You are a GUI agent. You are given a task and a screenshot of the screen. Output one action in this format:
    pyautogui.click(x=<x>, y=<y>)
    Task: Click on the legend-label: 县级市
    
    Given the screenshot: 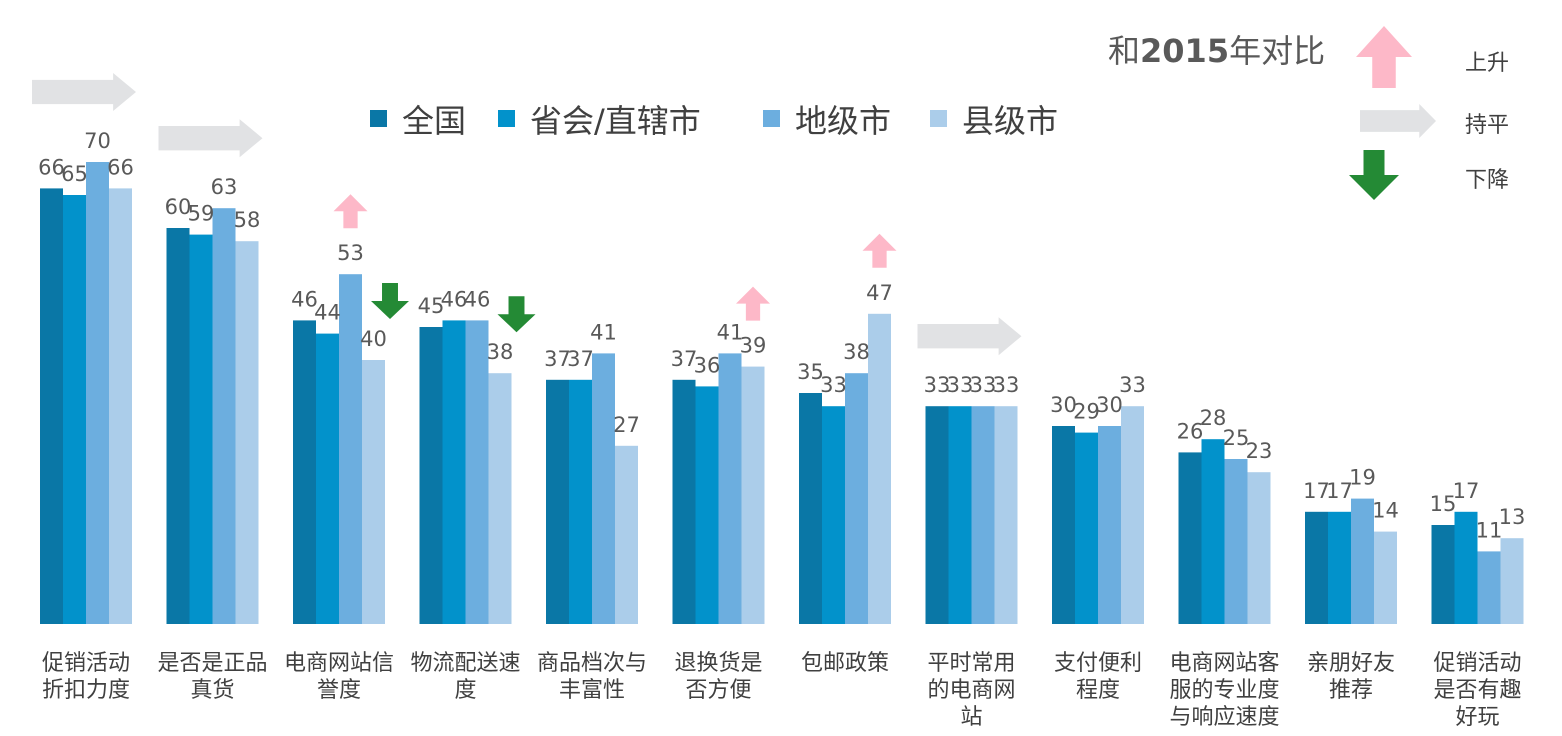 What is the action you would take?
    pyautogui.click(x=1010, y=121)
    